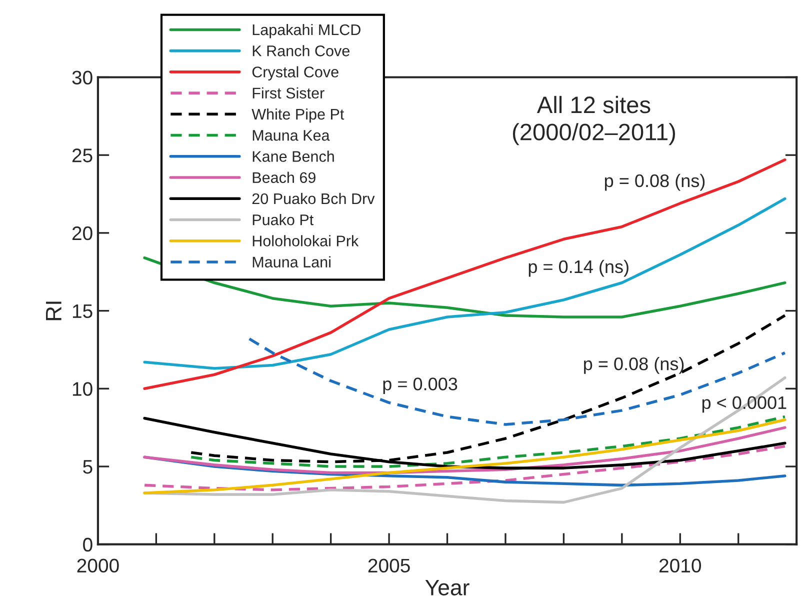  I want to click on y-axis-title: RI, so click(54, 311).